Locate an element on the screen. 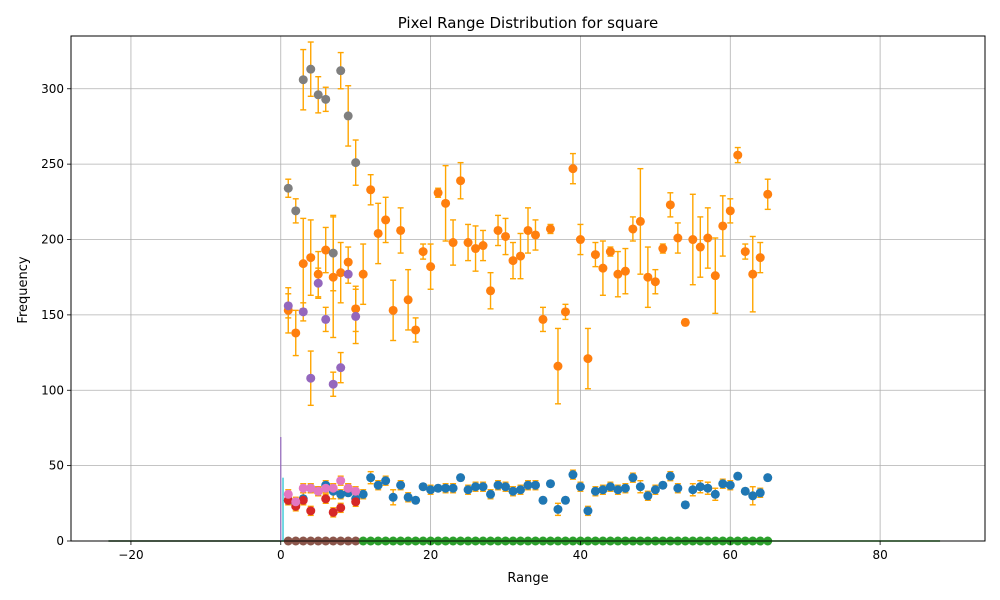 The image size is (1000, 600). x-tick-label: 0 is located at coordinates (281, 555).